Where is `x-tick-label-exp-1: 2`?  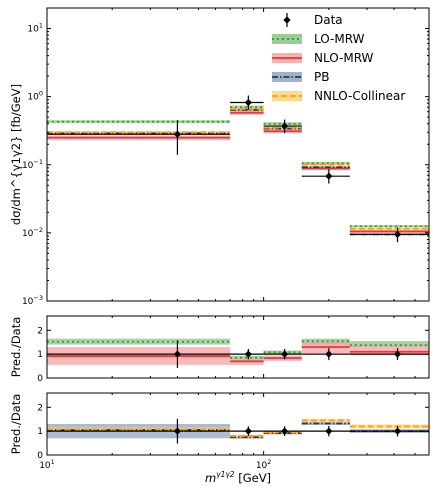
x-tick-label-exp-1: 2 is located at coordinates (269, 462).